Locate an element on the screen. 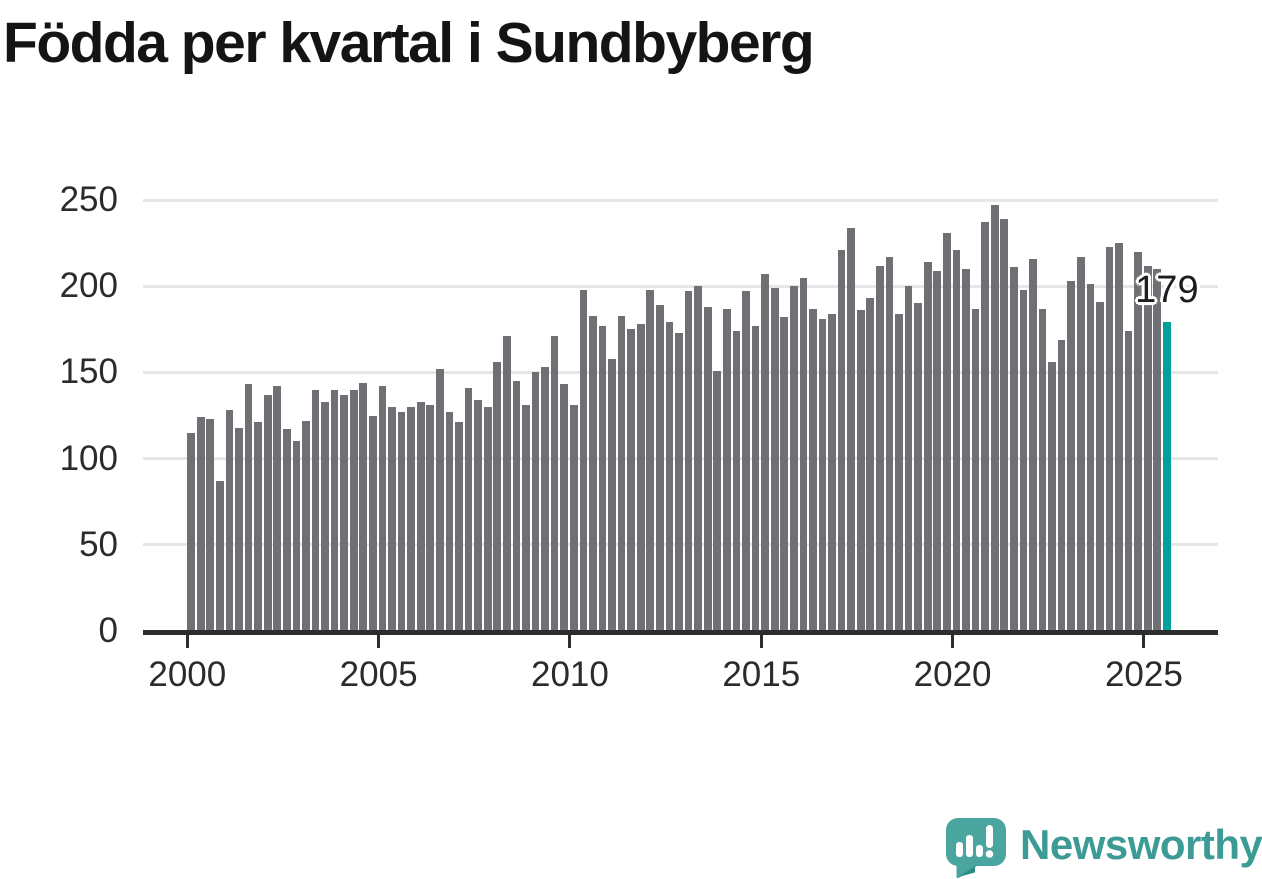 Image resolution: width=1262 pixels, height=879 pixels. x-axis-tick-2015 is located at coordinates (761, 641).